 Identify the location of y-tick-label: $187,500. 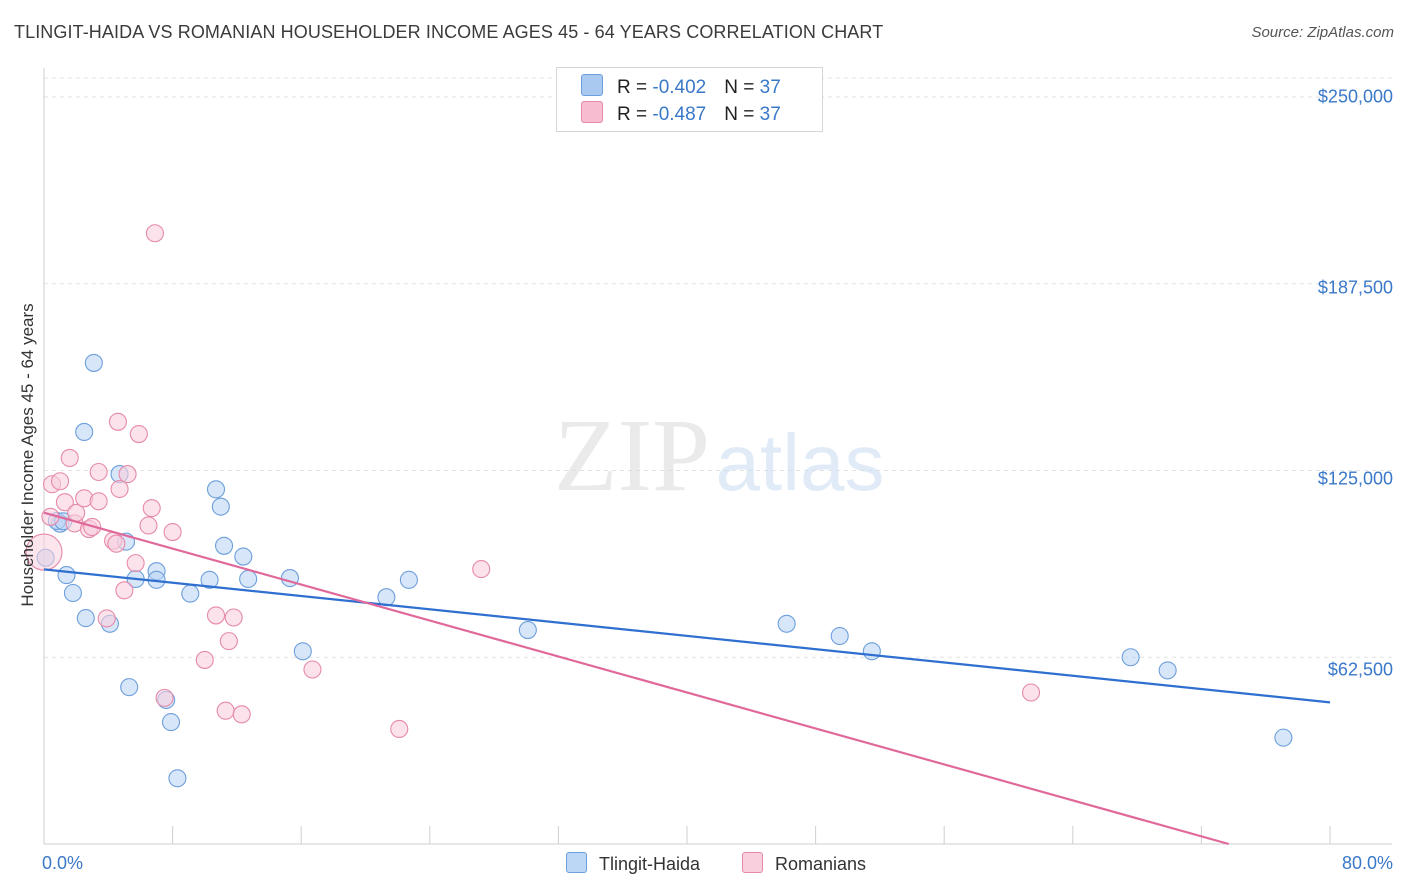
(1355, 287).